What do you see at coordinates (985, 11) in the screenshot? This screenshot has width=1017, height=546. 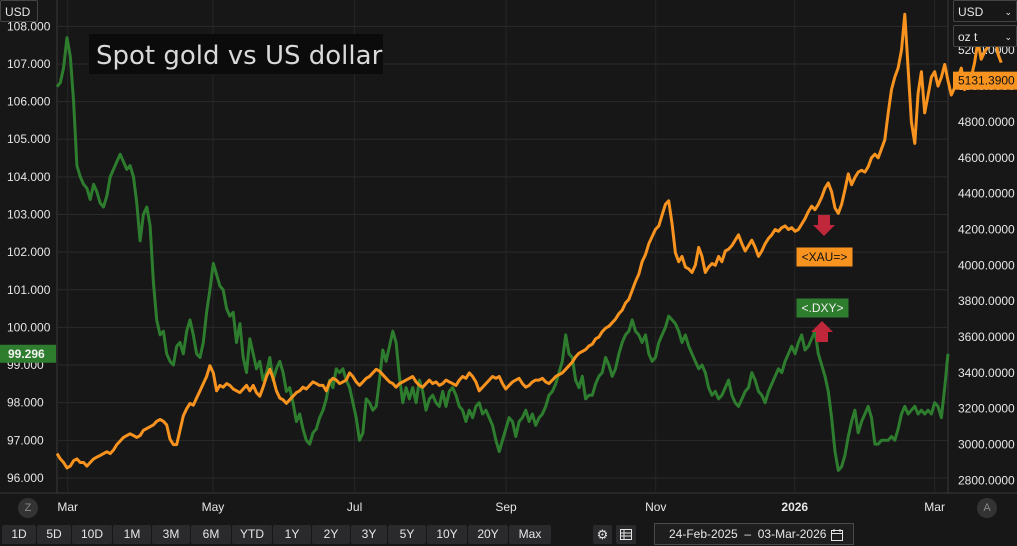 I see `right-currency-selector: USD ⌄` at bounding box center [985, 11].